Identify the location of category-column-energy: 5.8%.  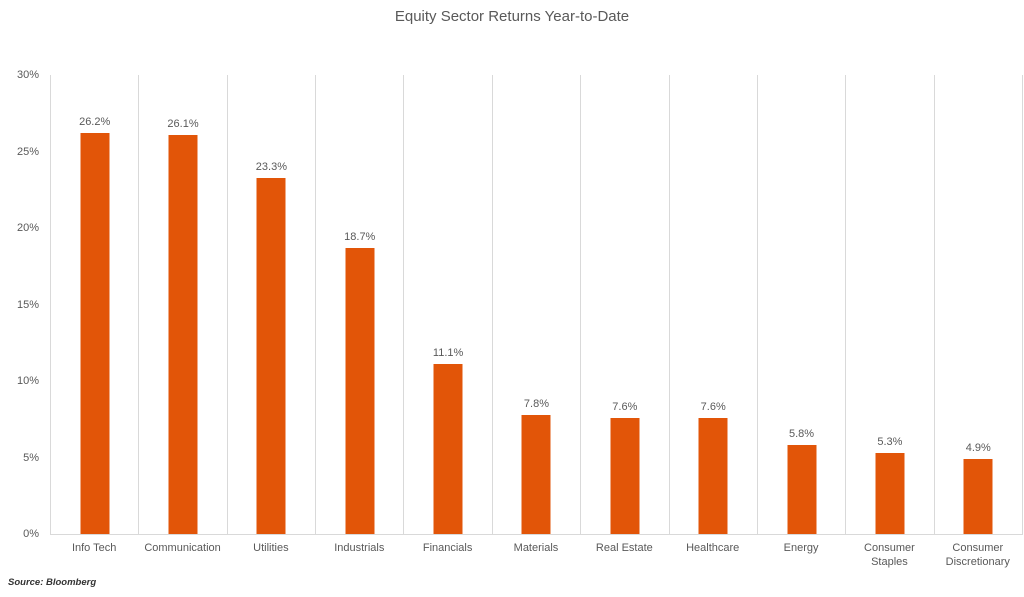
(802, 304).